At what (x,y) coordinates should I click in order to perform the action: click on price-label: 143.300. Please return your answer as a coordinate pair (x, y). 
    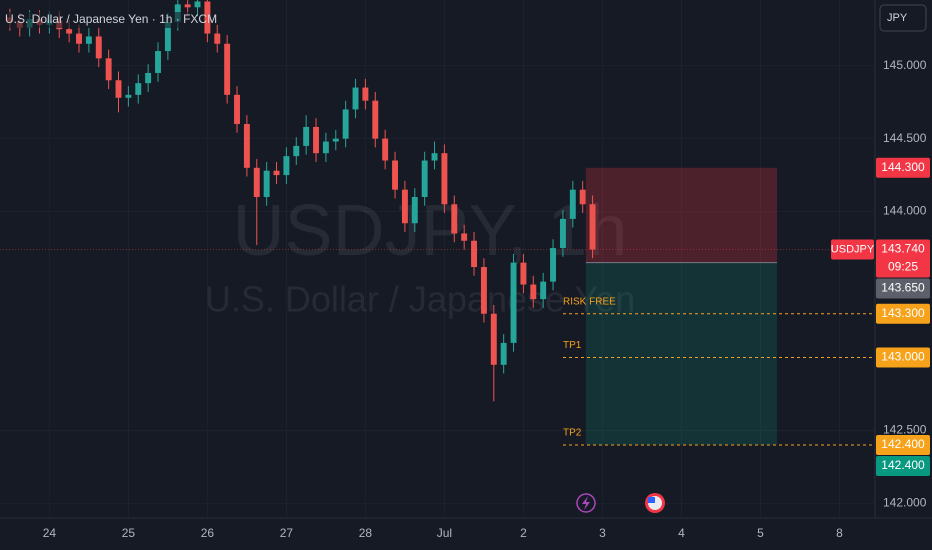
    Looking at the image, I should click on (903, 313).